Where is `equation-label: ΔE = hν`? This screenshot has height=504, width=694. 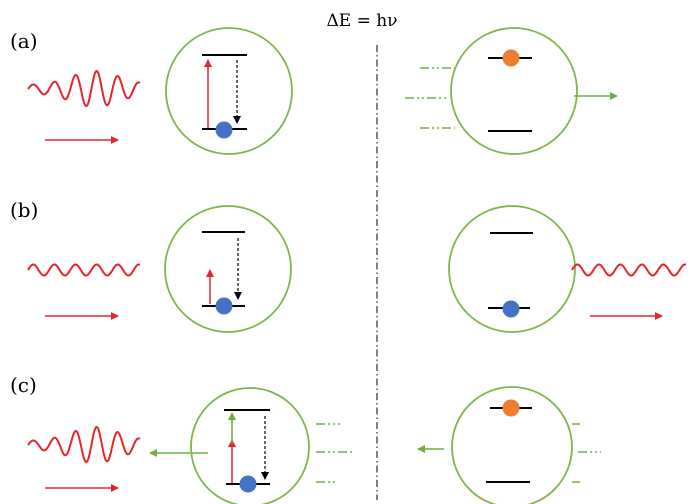 equation-label: ΔE = hν is located at coordinates (361, 21).